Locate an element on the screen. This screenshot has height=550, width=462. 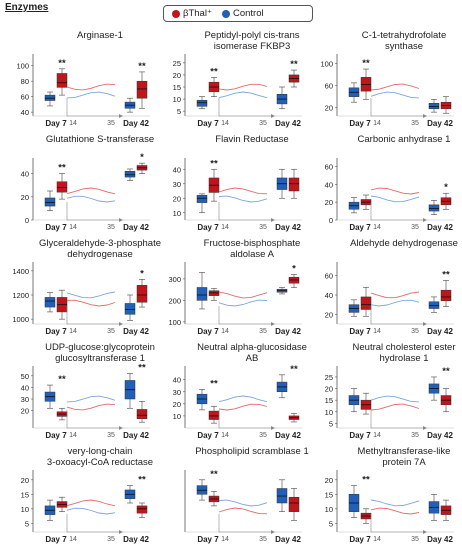
chart-title: Neutral alpha-glucosidase is located at coordinates (252, 347).